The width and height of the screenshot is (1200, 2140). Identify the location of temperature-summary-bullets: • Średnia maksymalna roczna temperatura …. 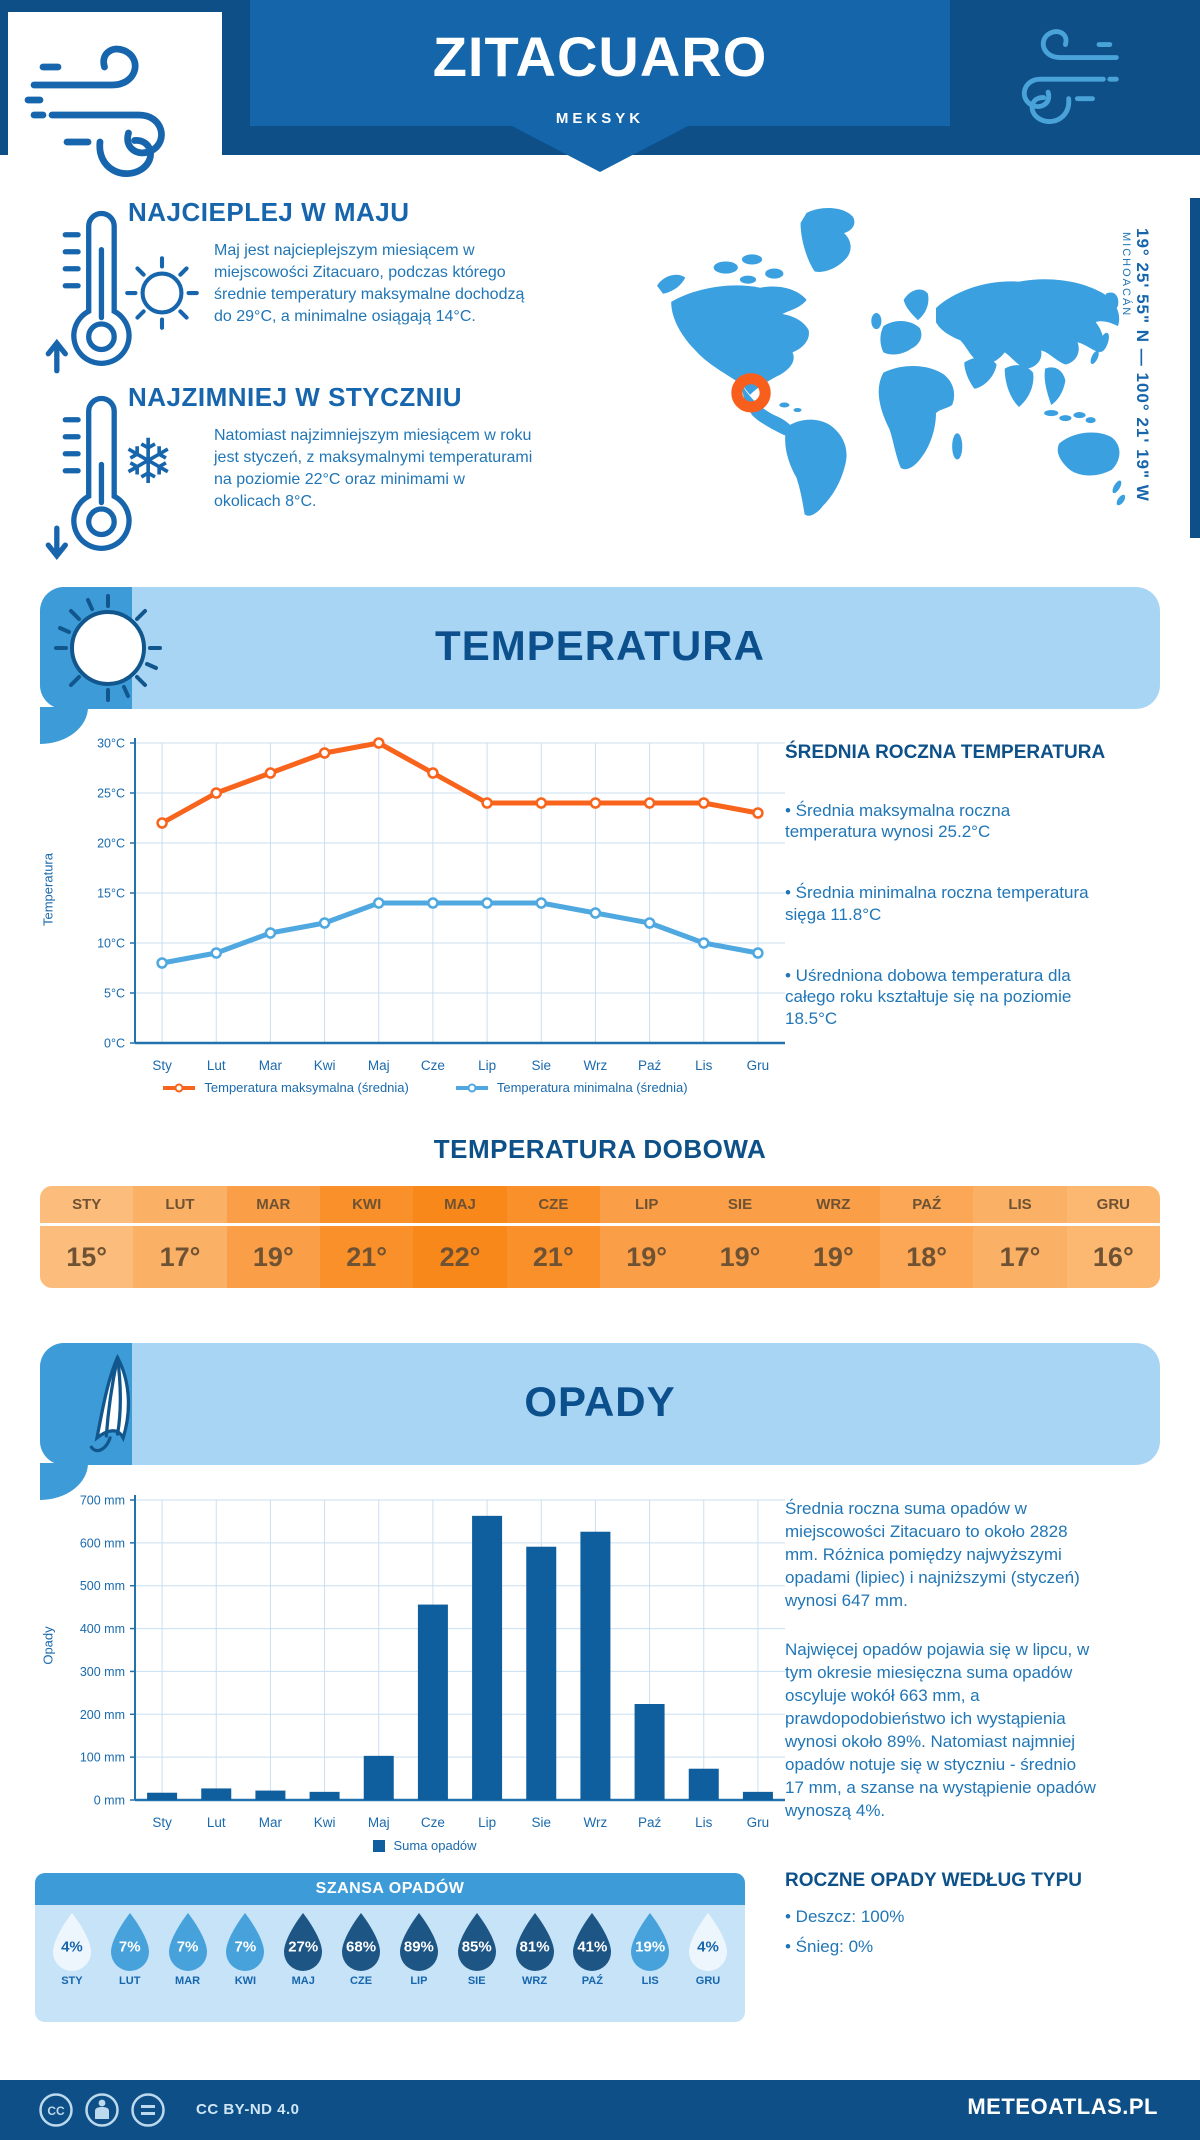
(985, 923).